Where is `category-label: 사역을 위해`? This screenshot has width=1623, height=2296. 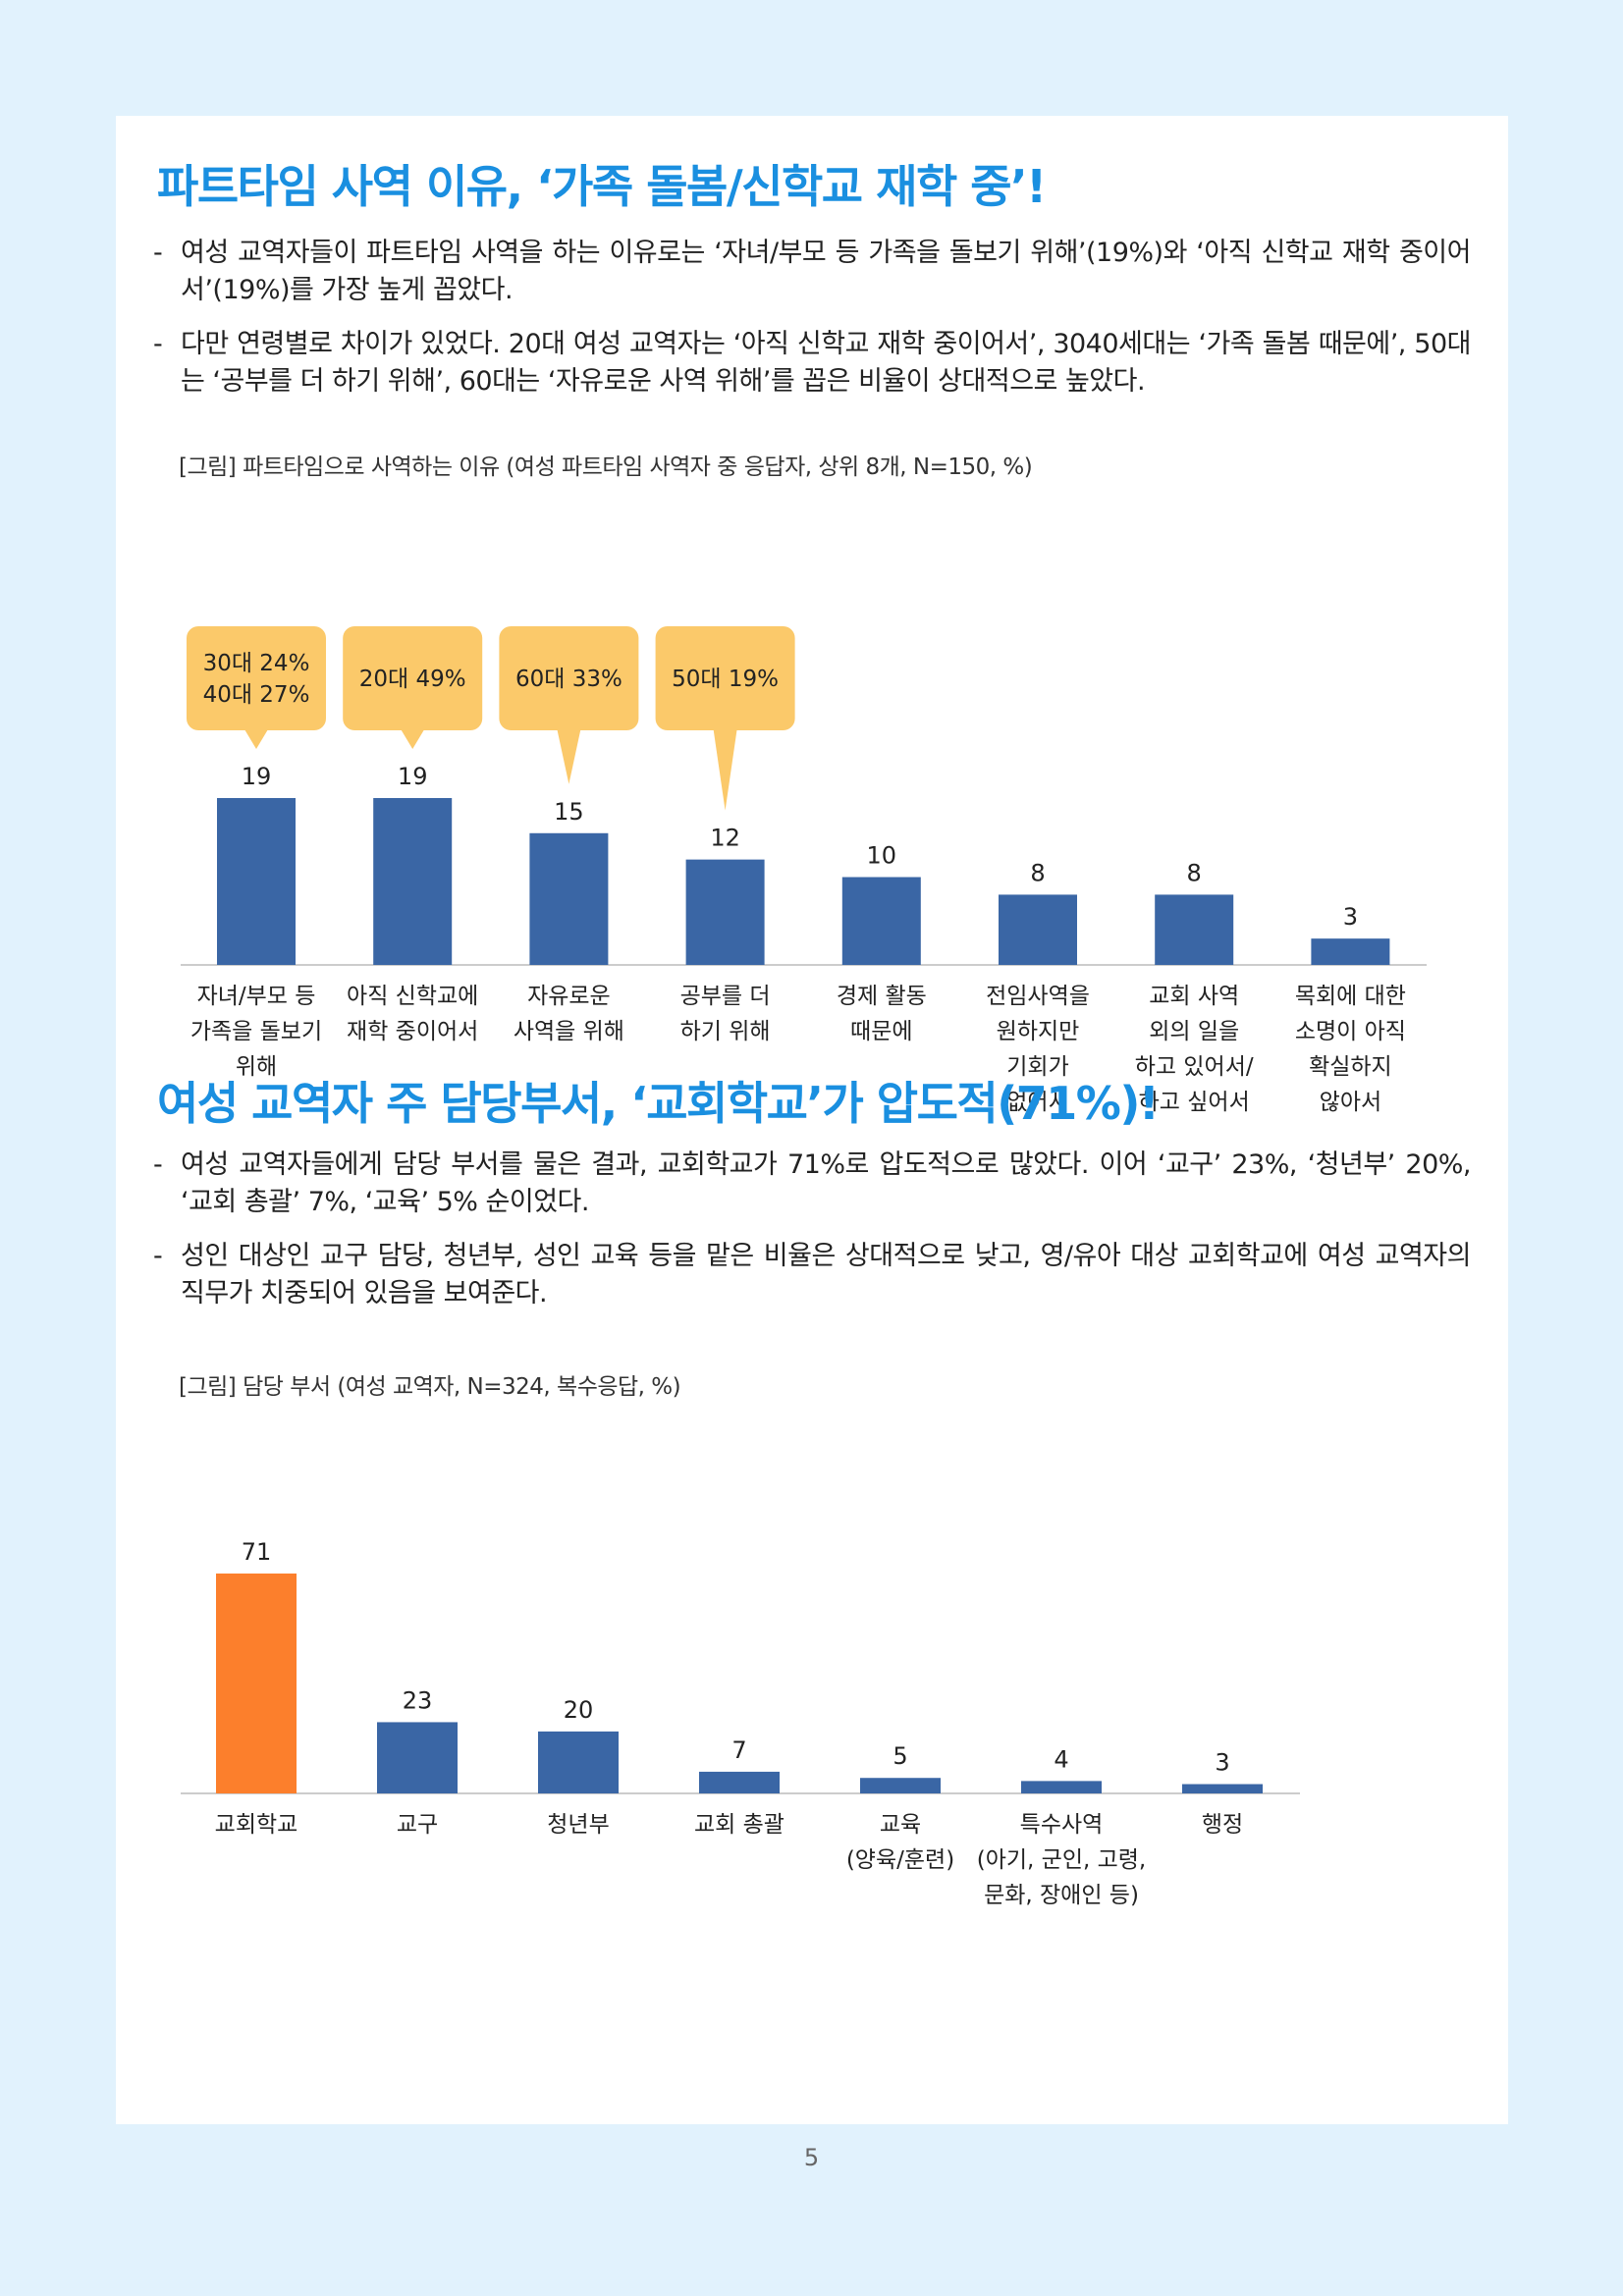 category-label: 사역을 위해 is located at coordinates (569, 1032).